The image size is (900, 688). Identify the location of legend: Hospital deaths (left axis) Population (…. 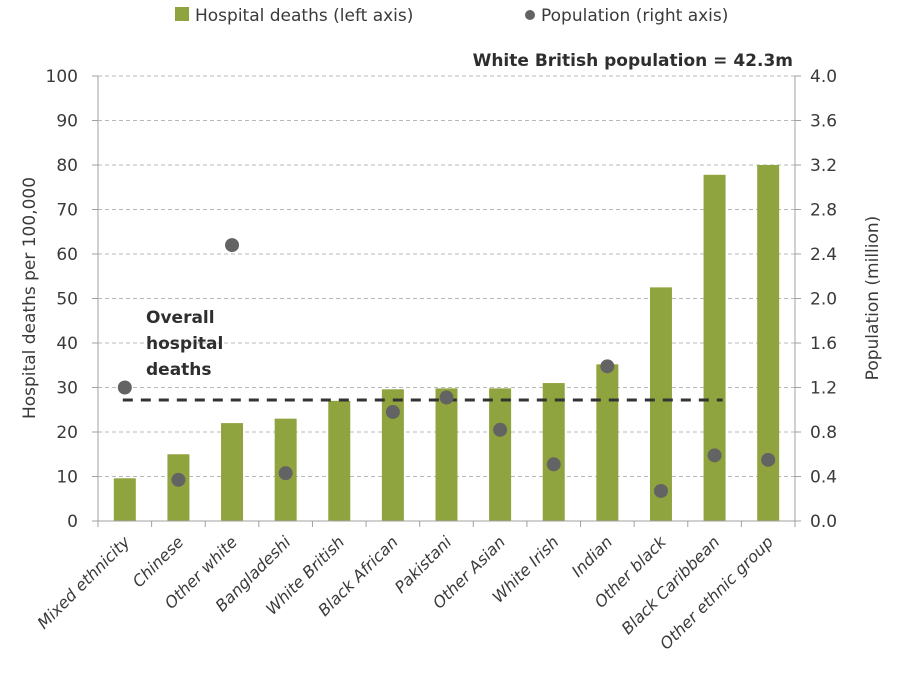
(451, 16).